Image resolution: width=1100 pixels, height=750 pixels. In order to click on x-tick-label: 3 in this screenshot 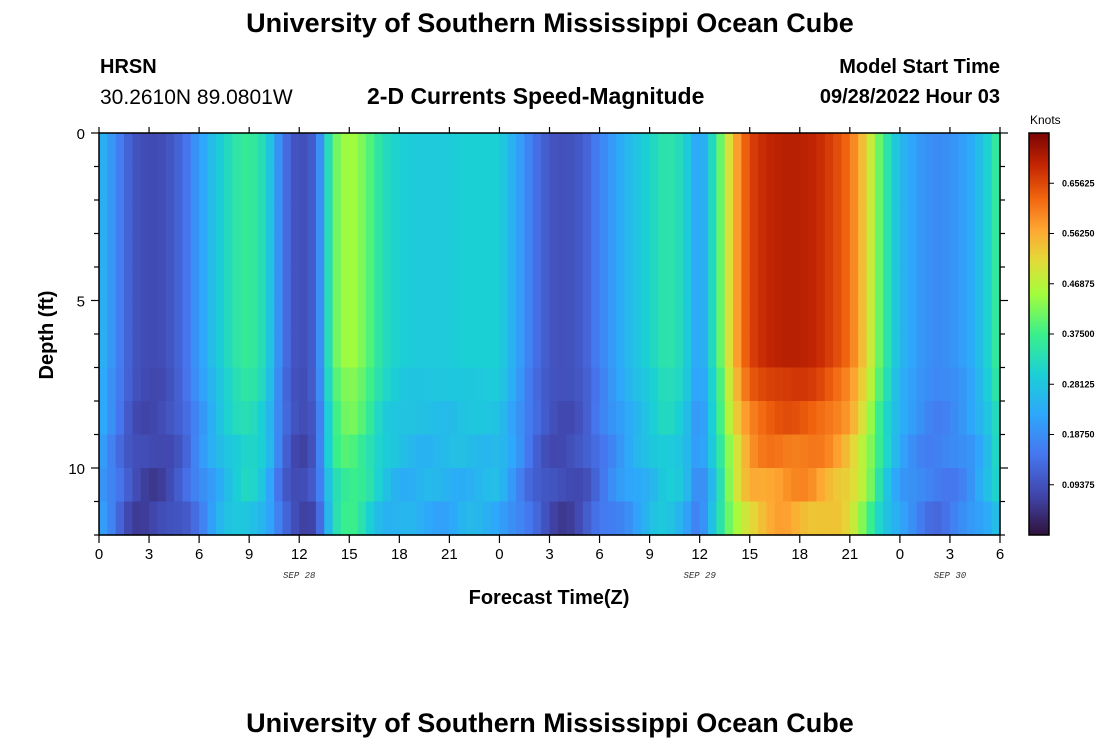, I will do `click(950, 554)`.